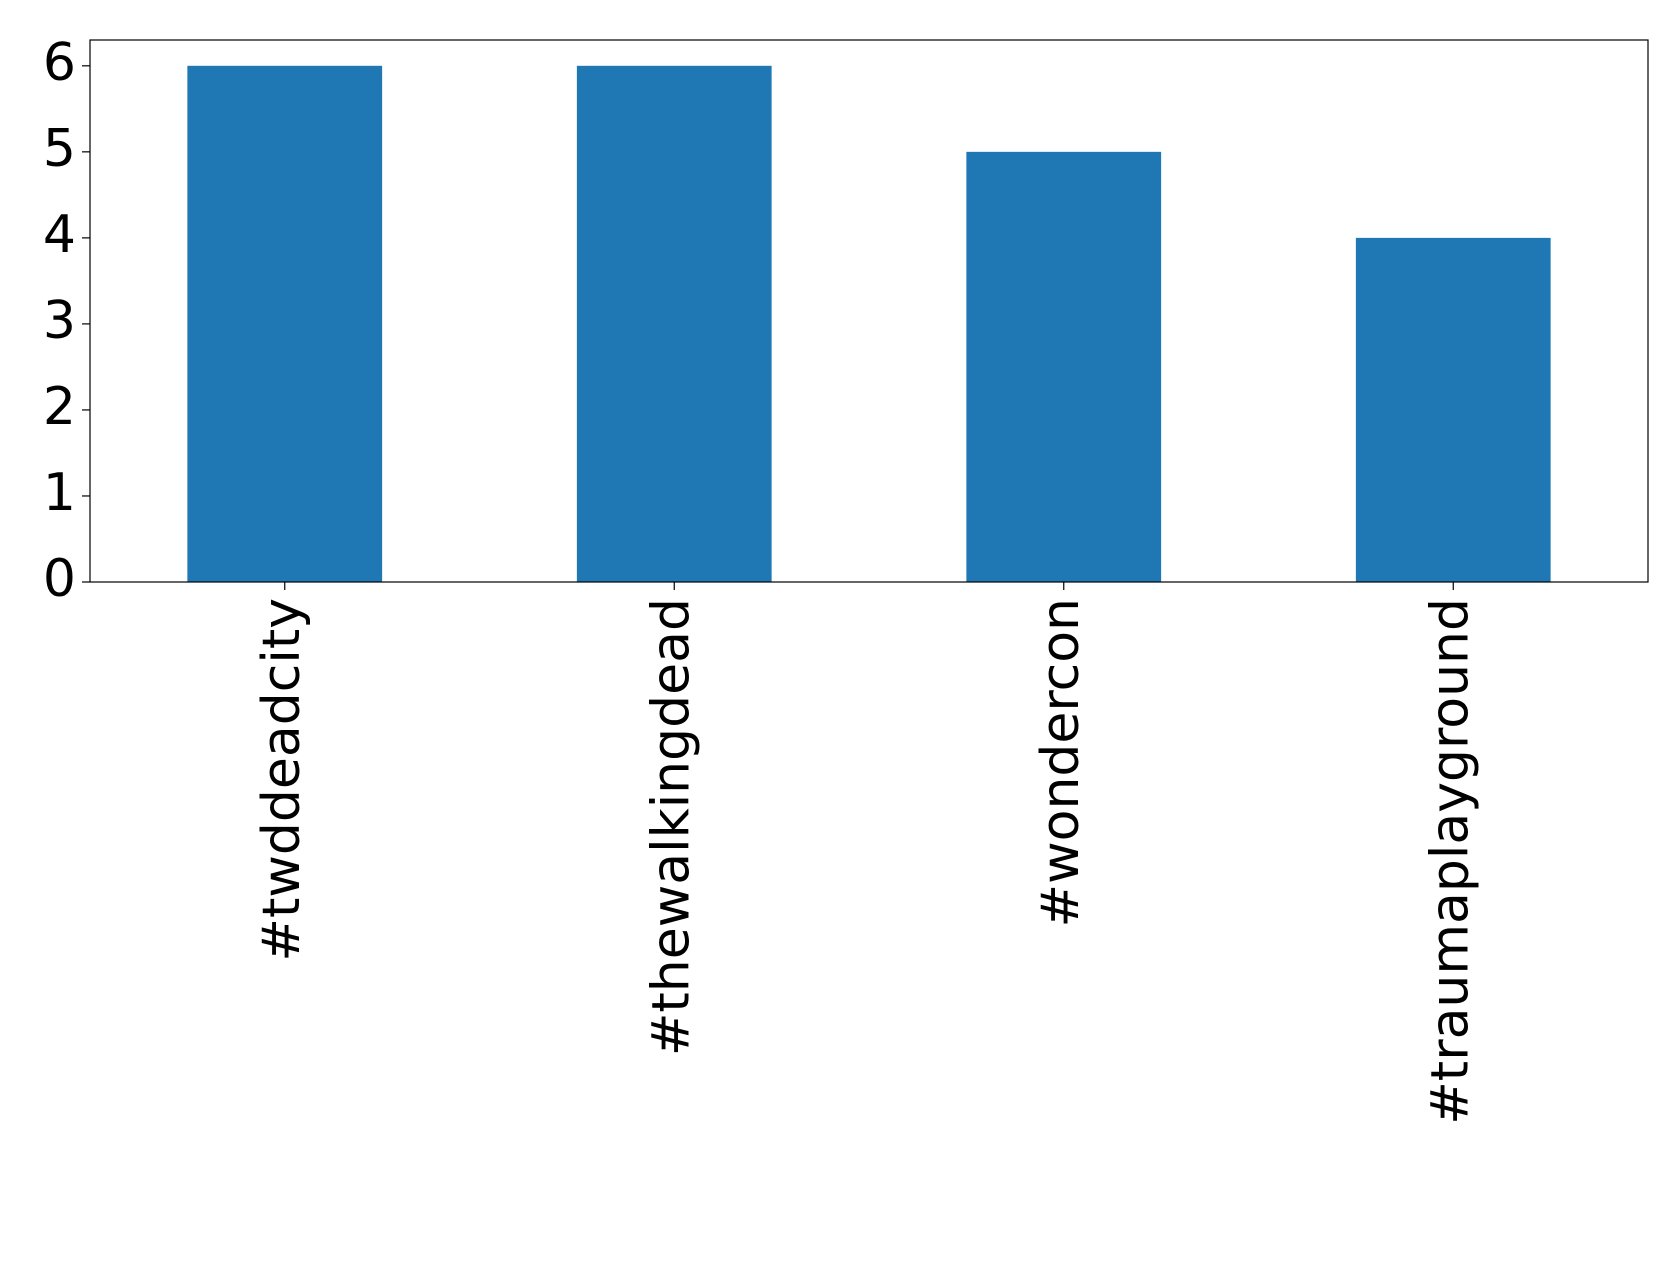  Describe the element at coordinates (59, 407) in the screenshot. I see `y-tick-label: 2` at that location.